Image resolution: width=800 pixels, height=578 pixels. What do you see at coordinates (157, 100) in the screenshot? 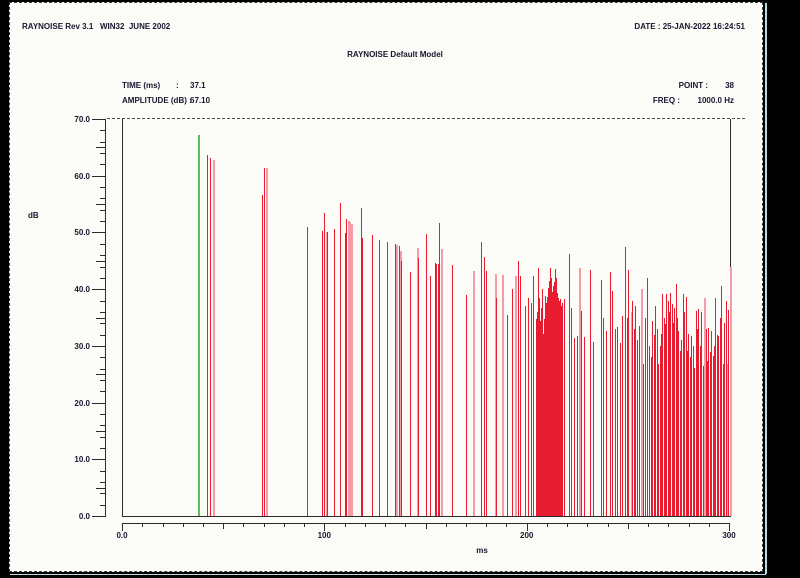
I see `amplitude-label: AMPLITUDE (dB) :` at bounding box center [157, 100].